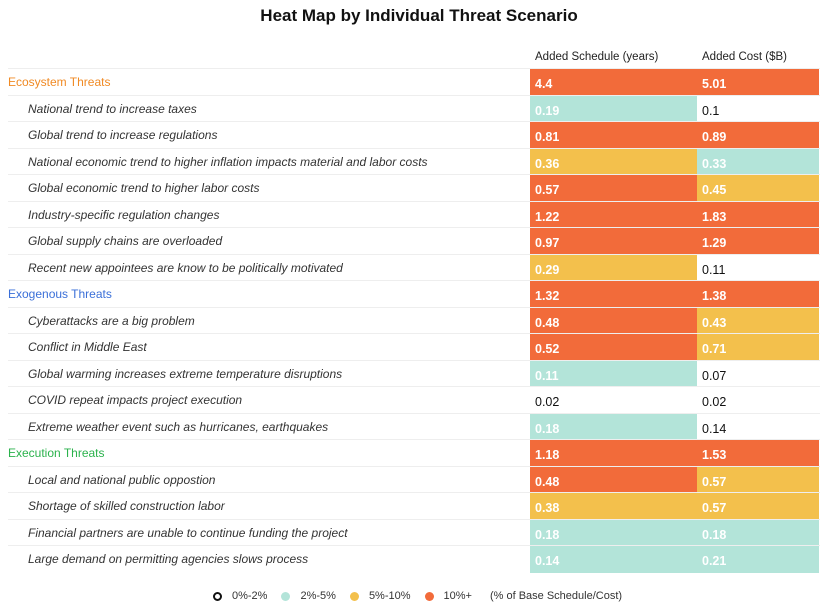 The height and width of the screenshot is (613, 838). Describe the element at coordinates (419, 15) in the screenshot. I see `chart-title: Heat Map by Individual Threat Scenario` at that location.